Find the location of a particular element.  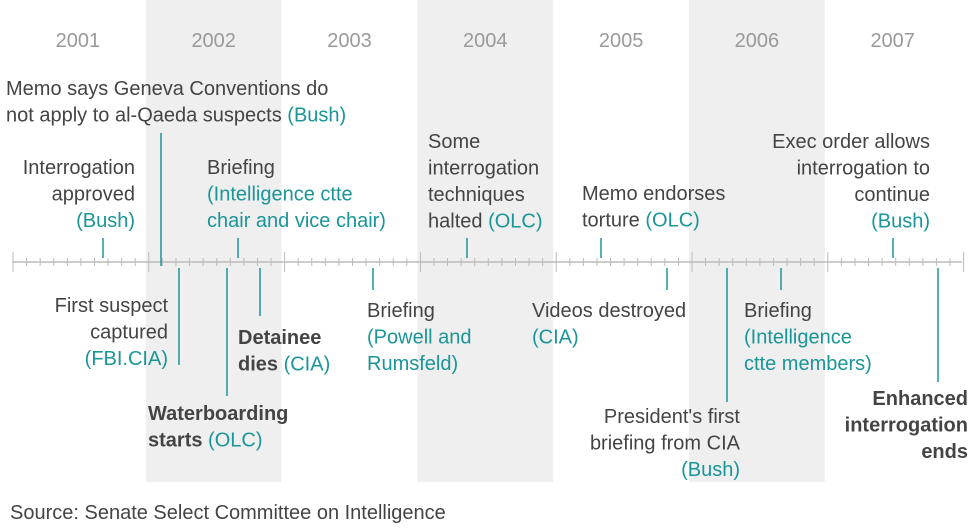

event-label: (CIA) is located at coordinates (555, 338).